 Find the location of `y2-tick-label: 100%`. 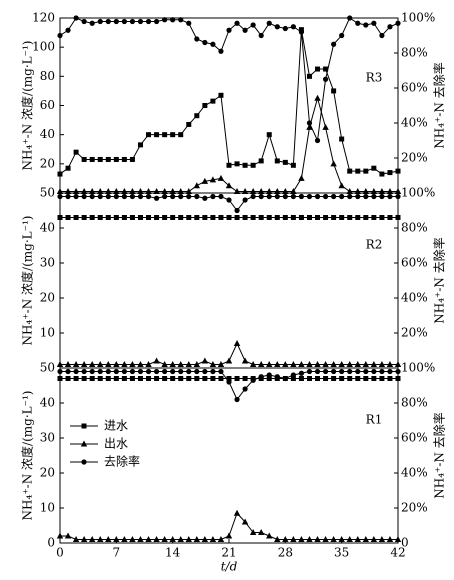

y2-tick-label: 100% is located at coordinates (418, 193).